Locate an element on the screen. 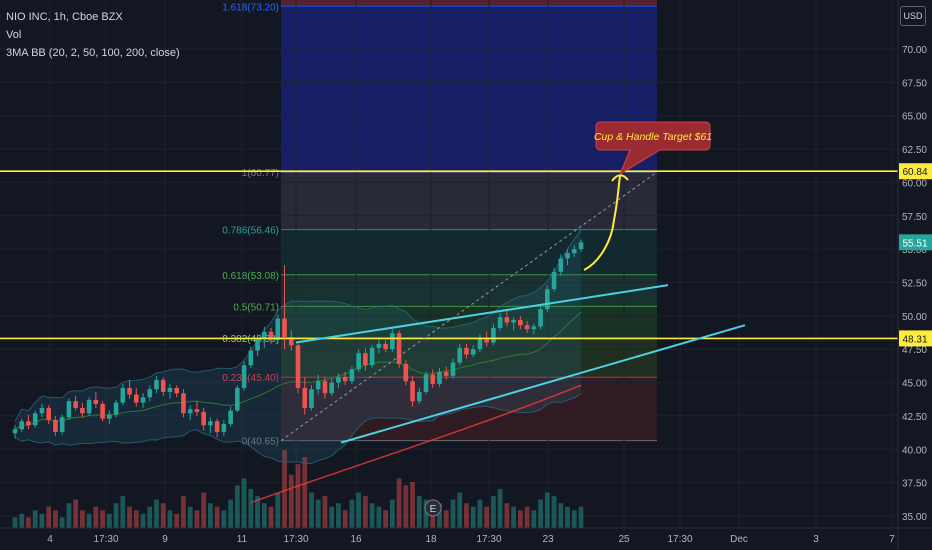  x-tick-label: 3 is located at coordinates (816, 539).